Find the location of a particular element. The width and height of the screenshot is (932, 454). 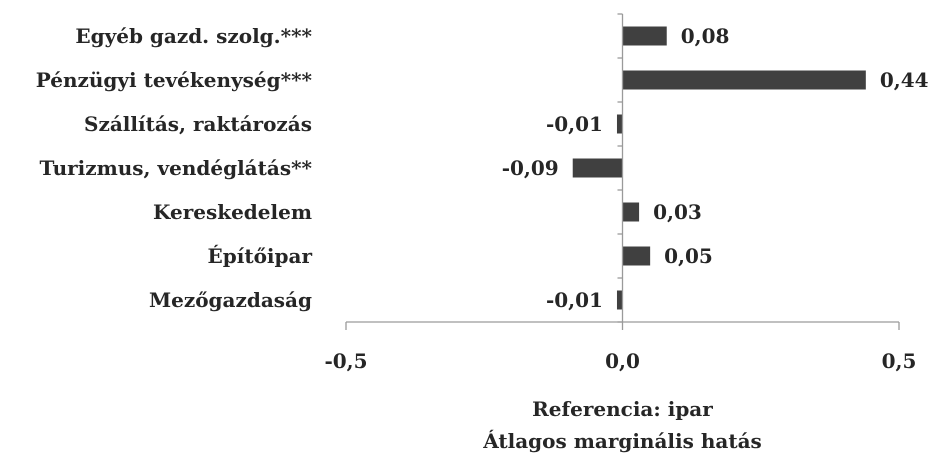

category-label: Turizmus, vendéglátás** is located at coordinates (176, 168).